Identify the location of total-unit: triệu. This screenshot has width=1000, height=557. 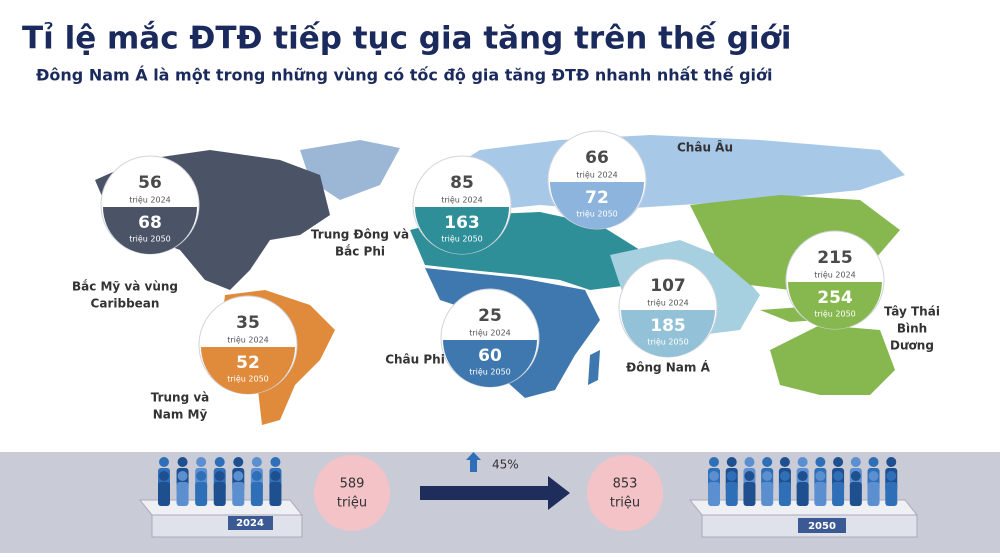
(625, 503).